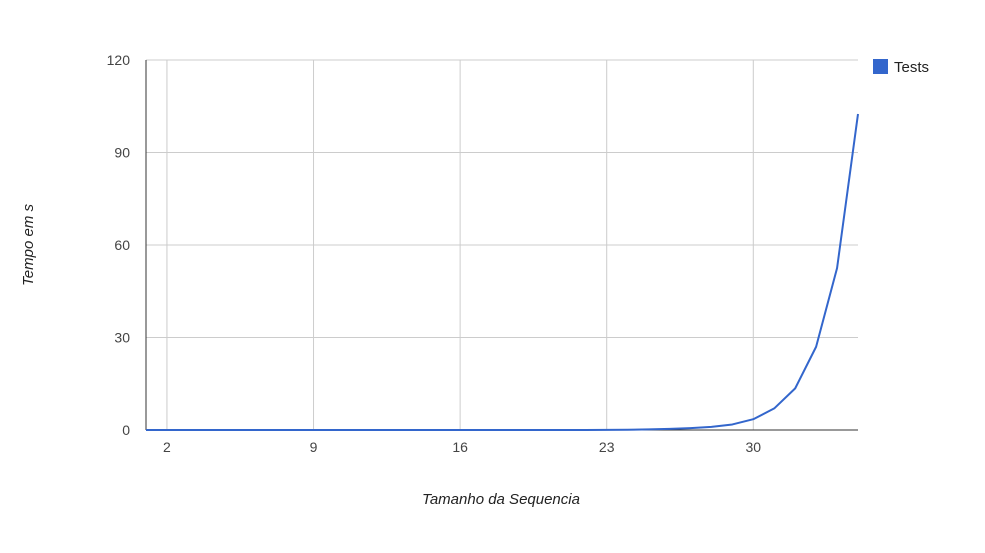 The height and width of the screenshot is (553, 985). I want to click on legend-label-tests: Tests, so click(911, 67).